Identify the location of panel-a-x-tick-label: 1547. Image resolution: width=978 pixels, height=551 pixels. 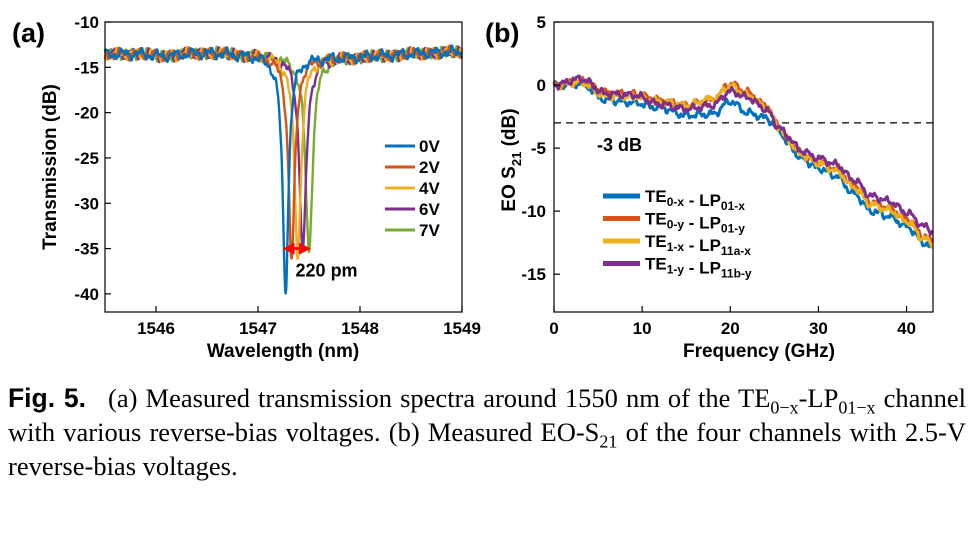
(258, 328).